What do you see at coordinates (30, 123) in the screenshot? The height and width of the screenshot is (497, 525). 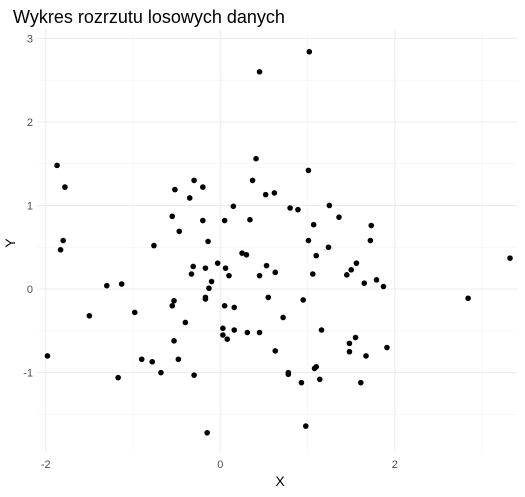 I see `y-tick-label: 2` at bounding box center [30, 123].